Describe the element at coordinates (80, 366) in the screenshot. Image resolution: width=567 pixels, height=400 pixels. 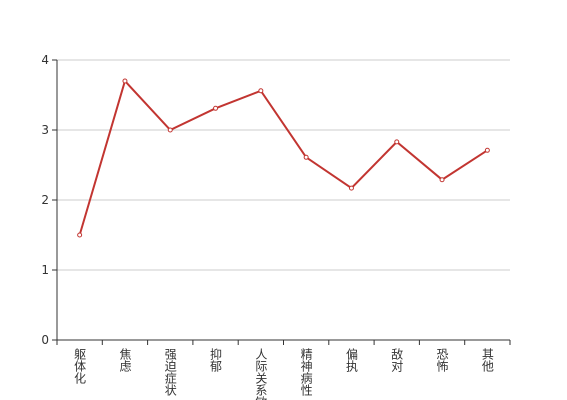
I see `x-tick-label: 躯体化` at that location.